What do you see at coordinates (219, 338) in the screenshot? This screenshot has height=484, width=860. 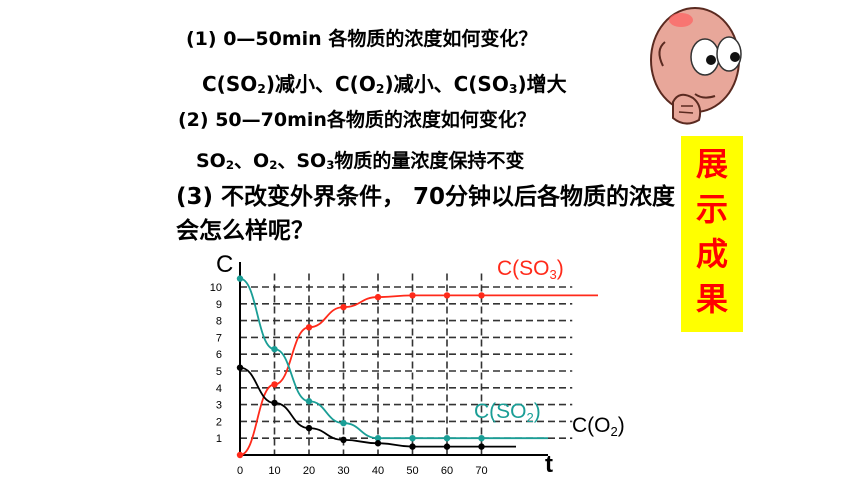 I see `y-tick-label: 7` at bounding box center [219, 338].